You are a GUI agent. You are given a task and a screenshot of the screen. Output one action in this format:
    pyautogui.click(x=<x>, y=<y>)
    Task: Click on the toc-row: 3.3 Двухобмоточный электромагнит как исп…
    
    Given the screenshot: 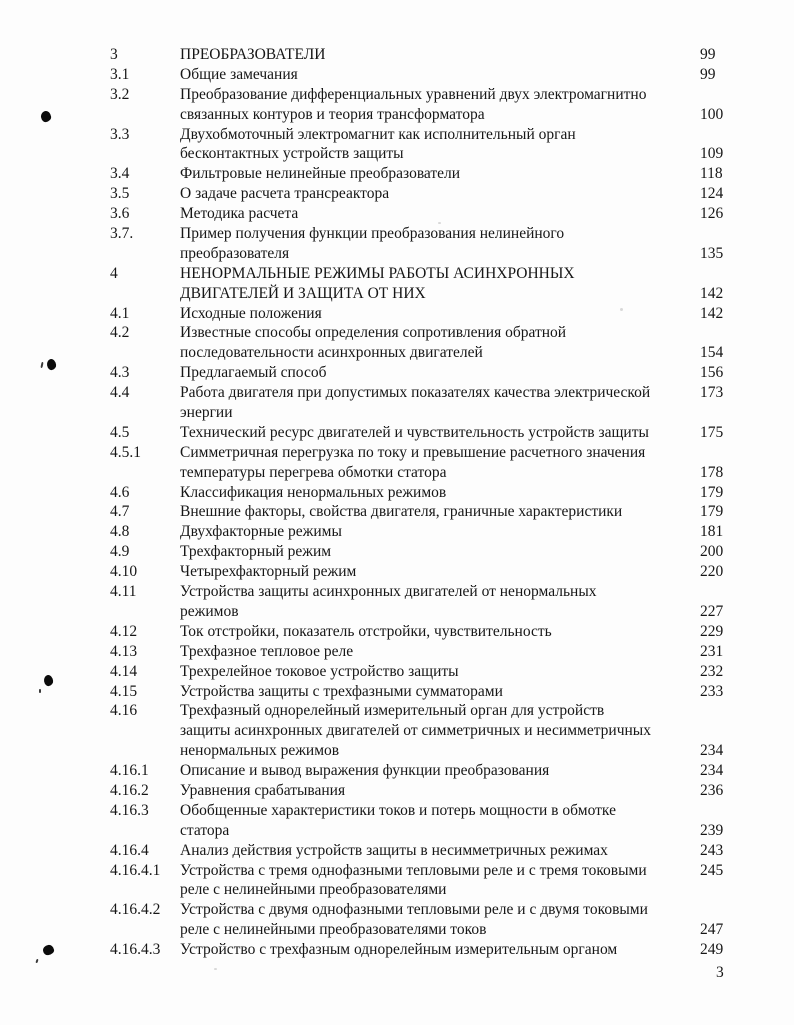 What is the action you would take?
    pyautogui.click(x=397, y=135)
    